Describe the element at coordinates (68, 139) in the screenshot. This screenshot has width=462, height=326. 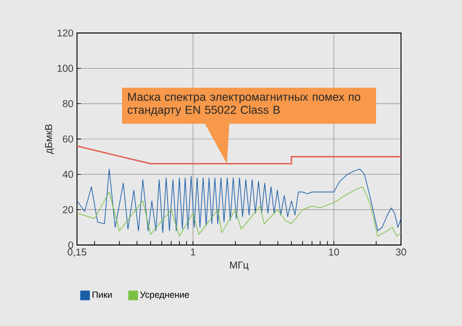
I see `y-tick-label: 60` at that location.